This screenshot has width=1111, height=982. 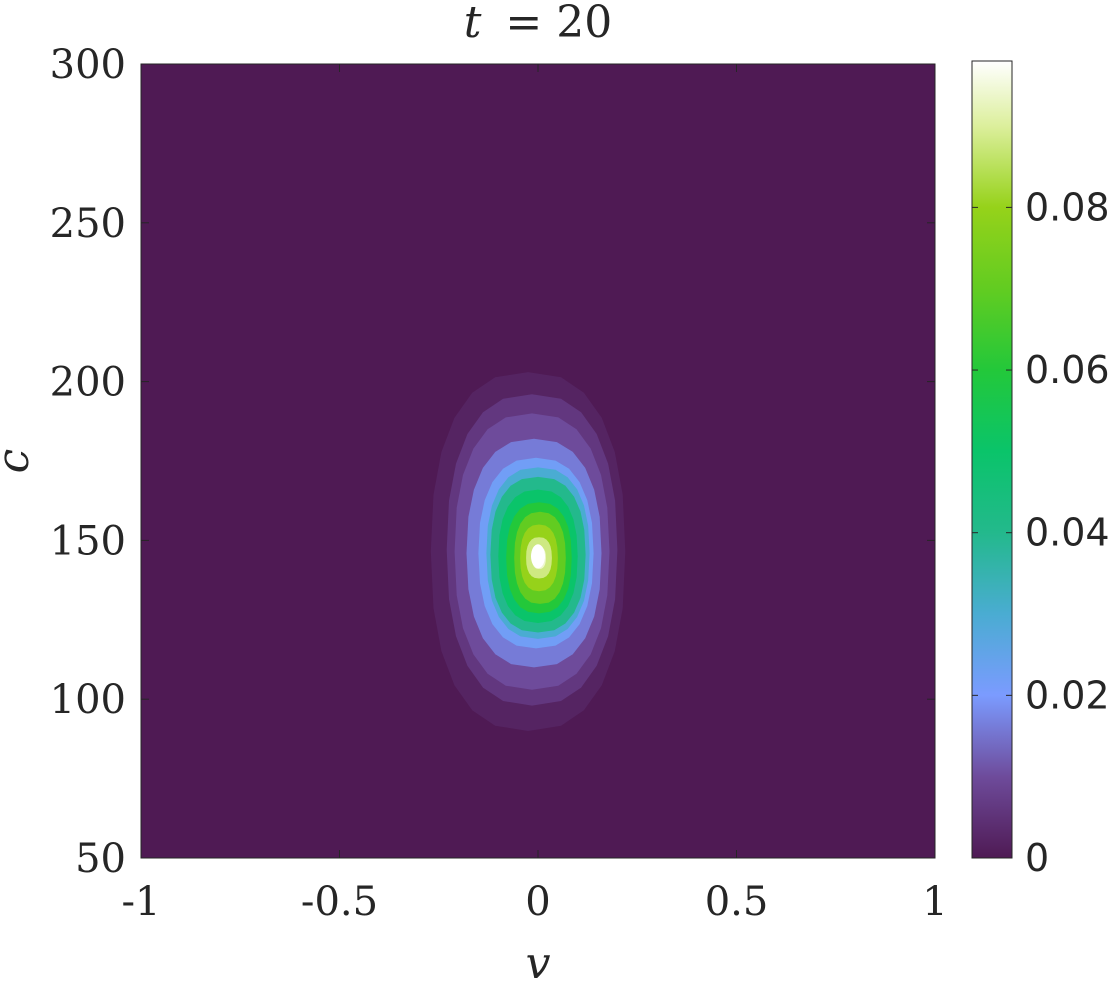 I want to click on colorbar-gradient, so click(x=992, y=459).